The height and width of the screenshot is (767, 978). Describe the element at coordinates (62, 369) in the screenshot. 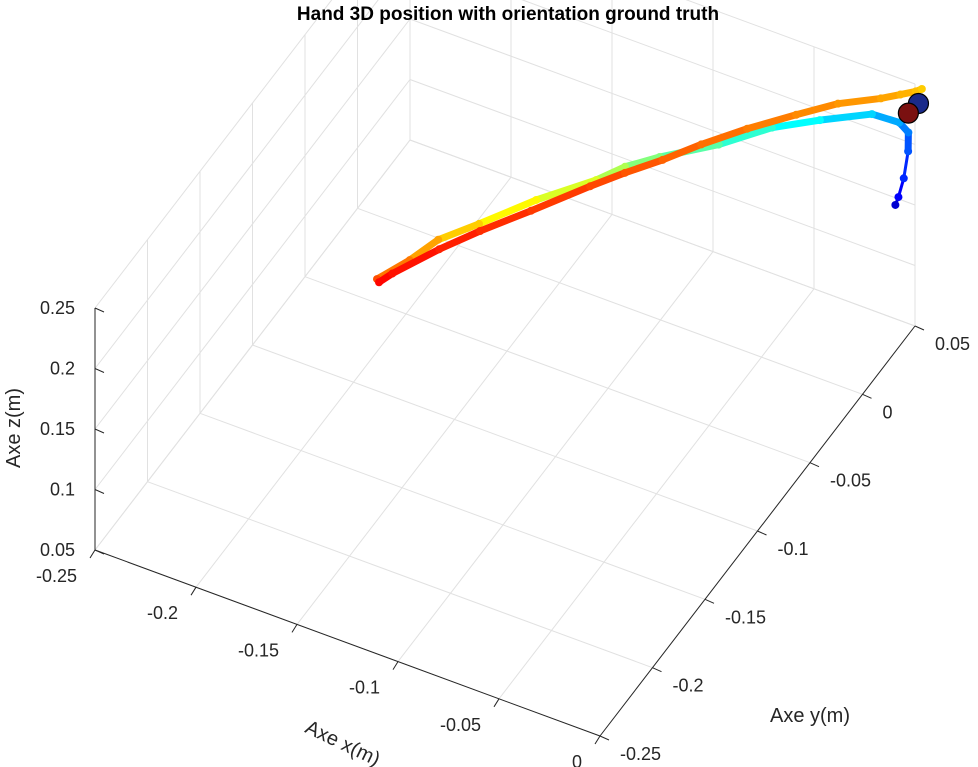

I see `z-tick-label: 0.2` at that location.